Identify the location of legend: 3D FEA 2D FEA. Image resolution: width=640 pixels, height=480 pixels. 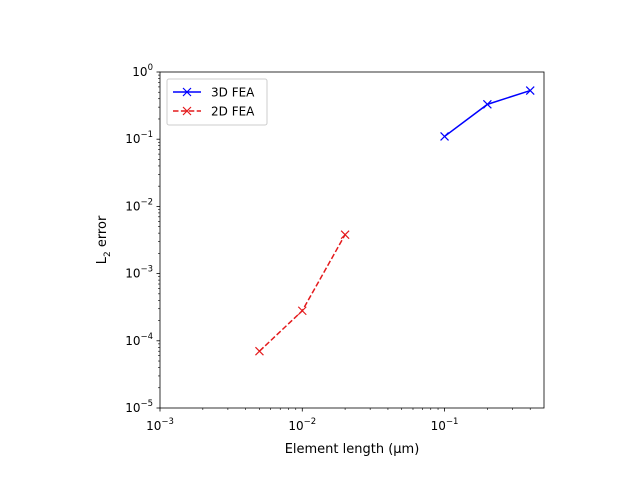
(217, 102).